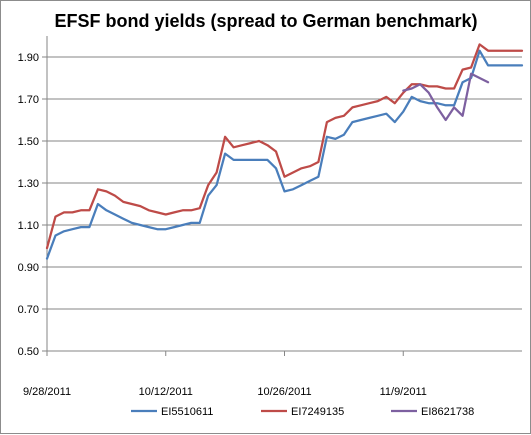 Image resolution: width=531 pixels, height=435 pixels. I want to click on legend-item: EI8621738, so click(432, 412).